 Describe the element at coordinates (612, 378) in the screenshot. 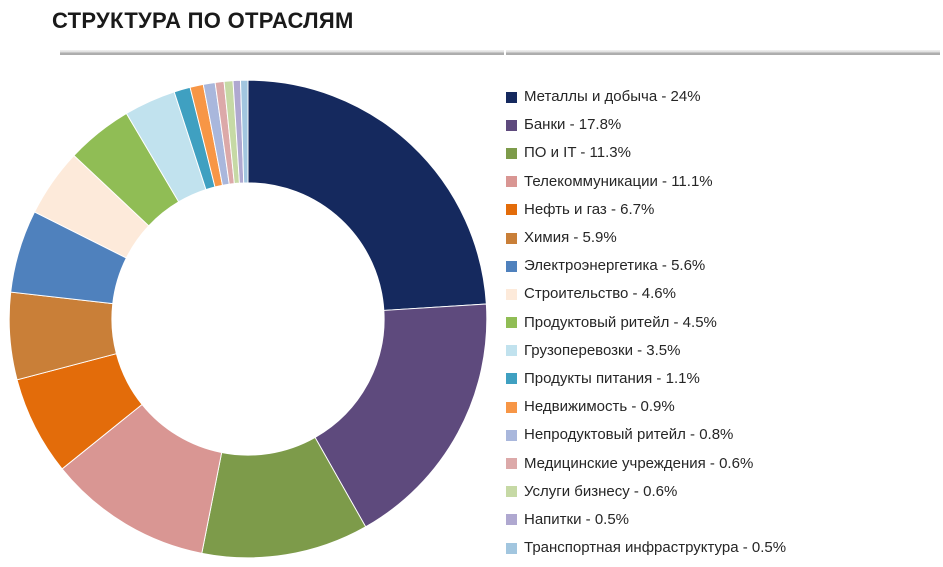

I see `legend-label: Продукты питания - 1.1%` at that location.